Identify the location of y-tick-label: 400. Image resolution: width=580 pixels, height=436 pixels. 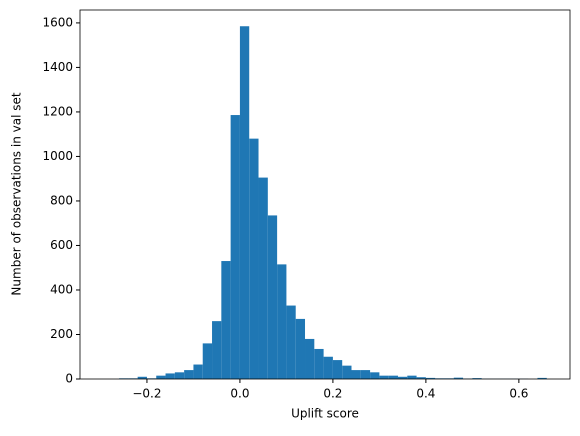
(61, 289).